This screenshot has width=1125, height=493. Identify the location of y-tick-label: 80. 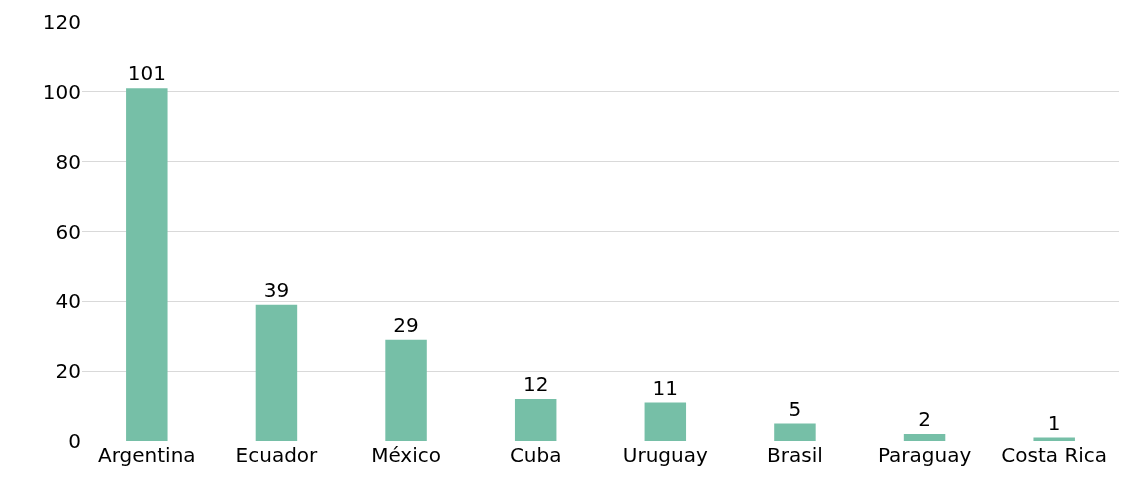
(68, 161).